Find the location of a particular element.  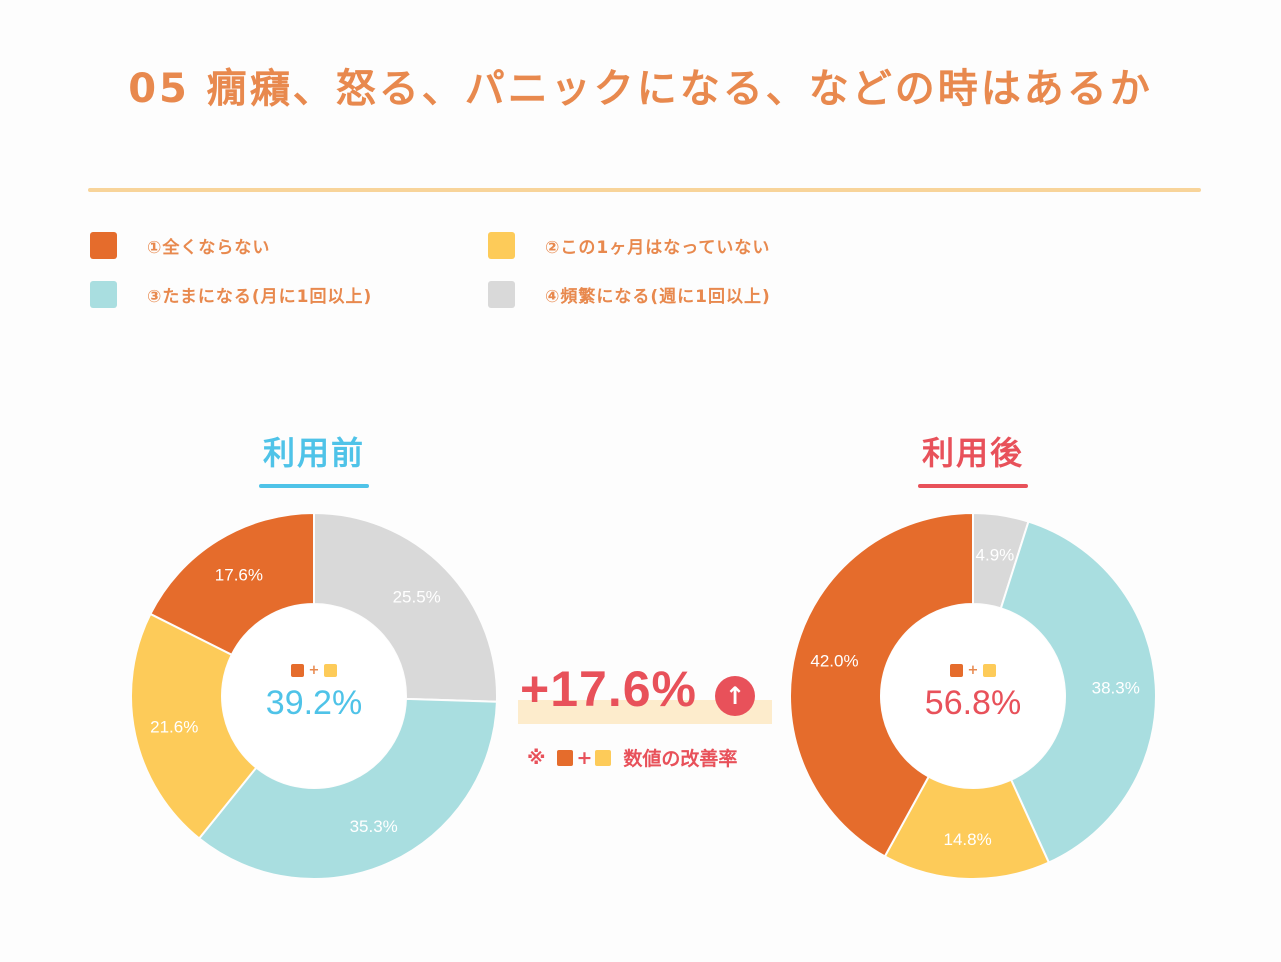

note-text: 数値の改善率 is located at coordinates (680, 759).